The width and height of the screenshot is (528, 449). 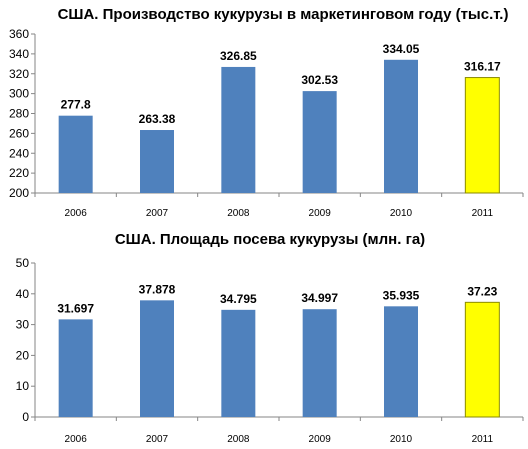 I want to click on data-label-2010: 35.935, so click(x=401, y=295).